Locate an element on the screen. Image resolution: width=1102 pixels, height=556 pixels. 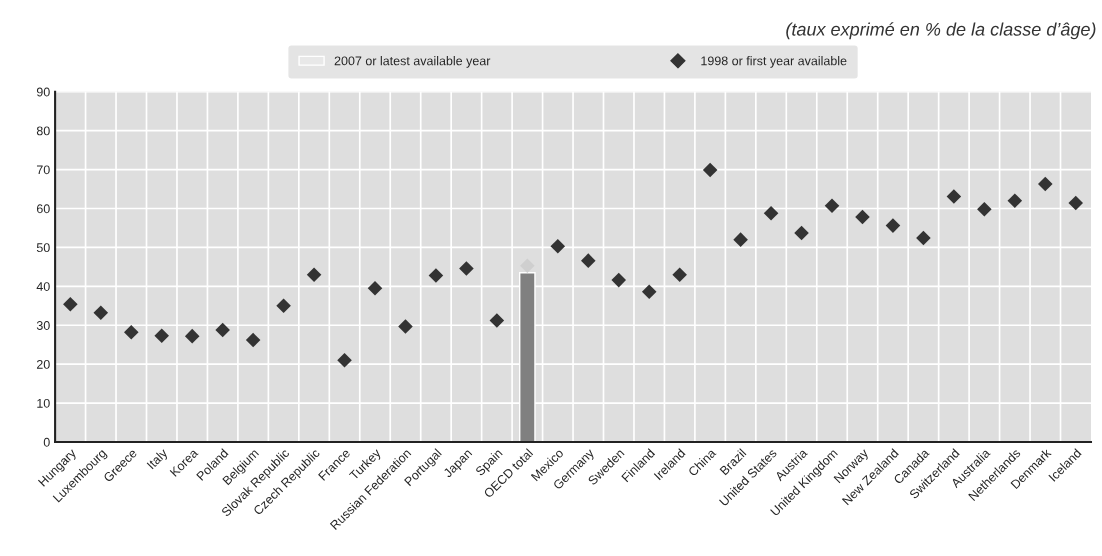
y-tick-label: 60 is located at coordinates (43, 209).